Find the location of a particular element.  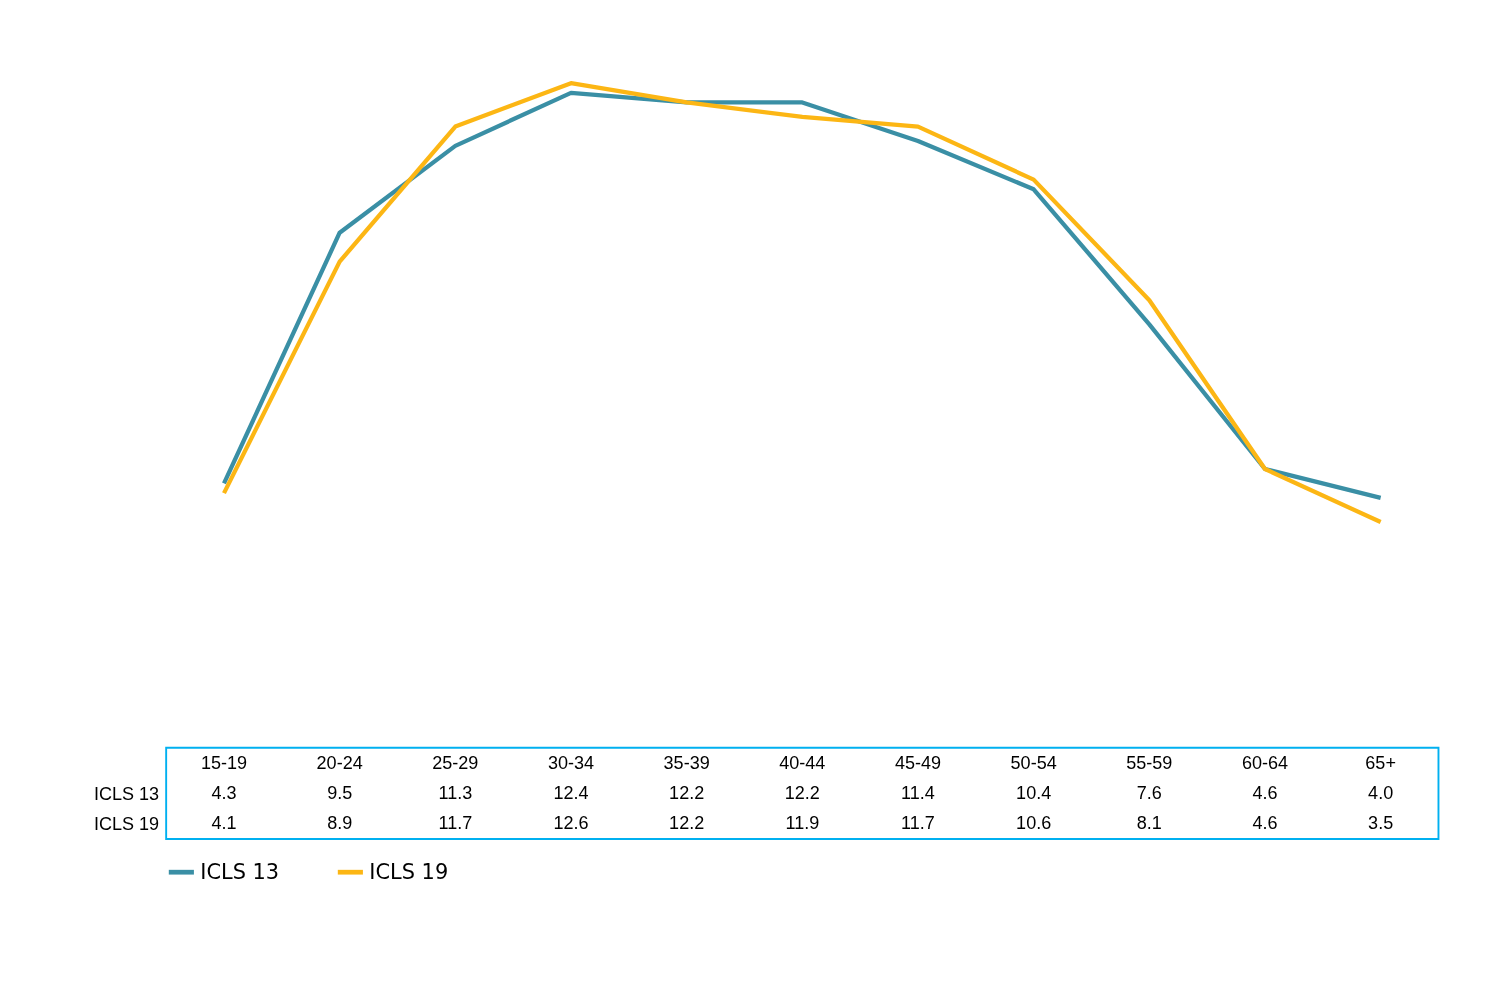

x-tick-label: 50-54 is located at coordinates (1033, 762).